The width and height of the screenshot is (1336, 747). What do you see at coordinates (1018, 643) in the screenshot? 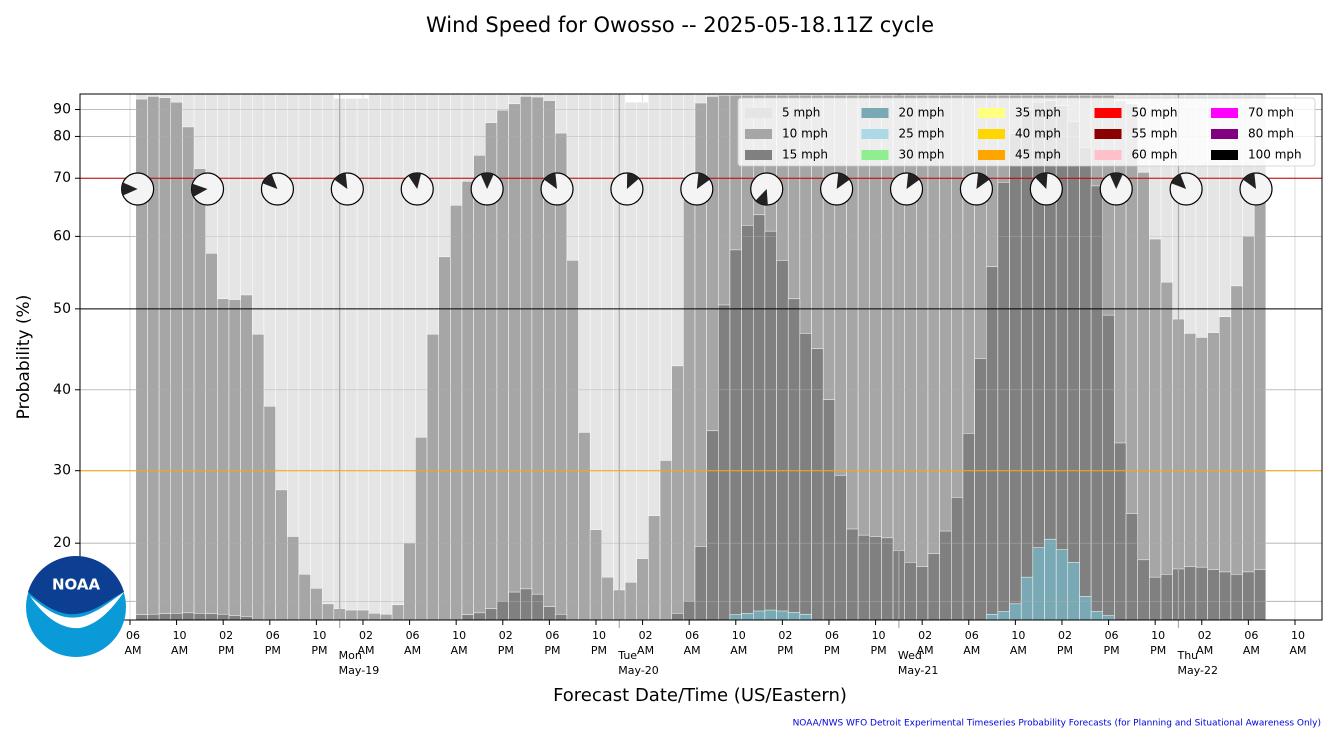
I see `x-tick-label: 10 AM` at bounding box center [1018, 643].